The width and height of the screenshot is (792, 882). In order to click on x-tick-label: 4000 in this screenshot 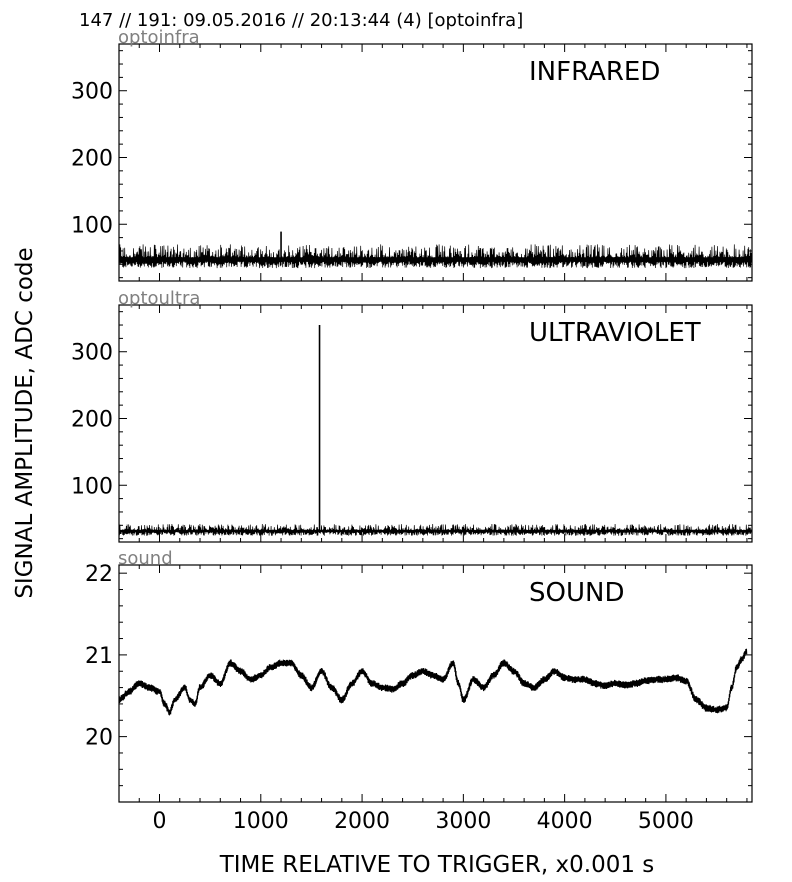, I will do `click(565, 821)`.